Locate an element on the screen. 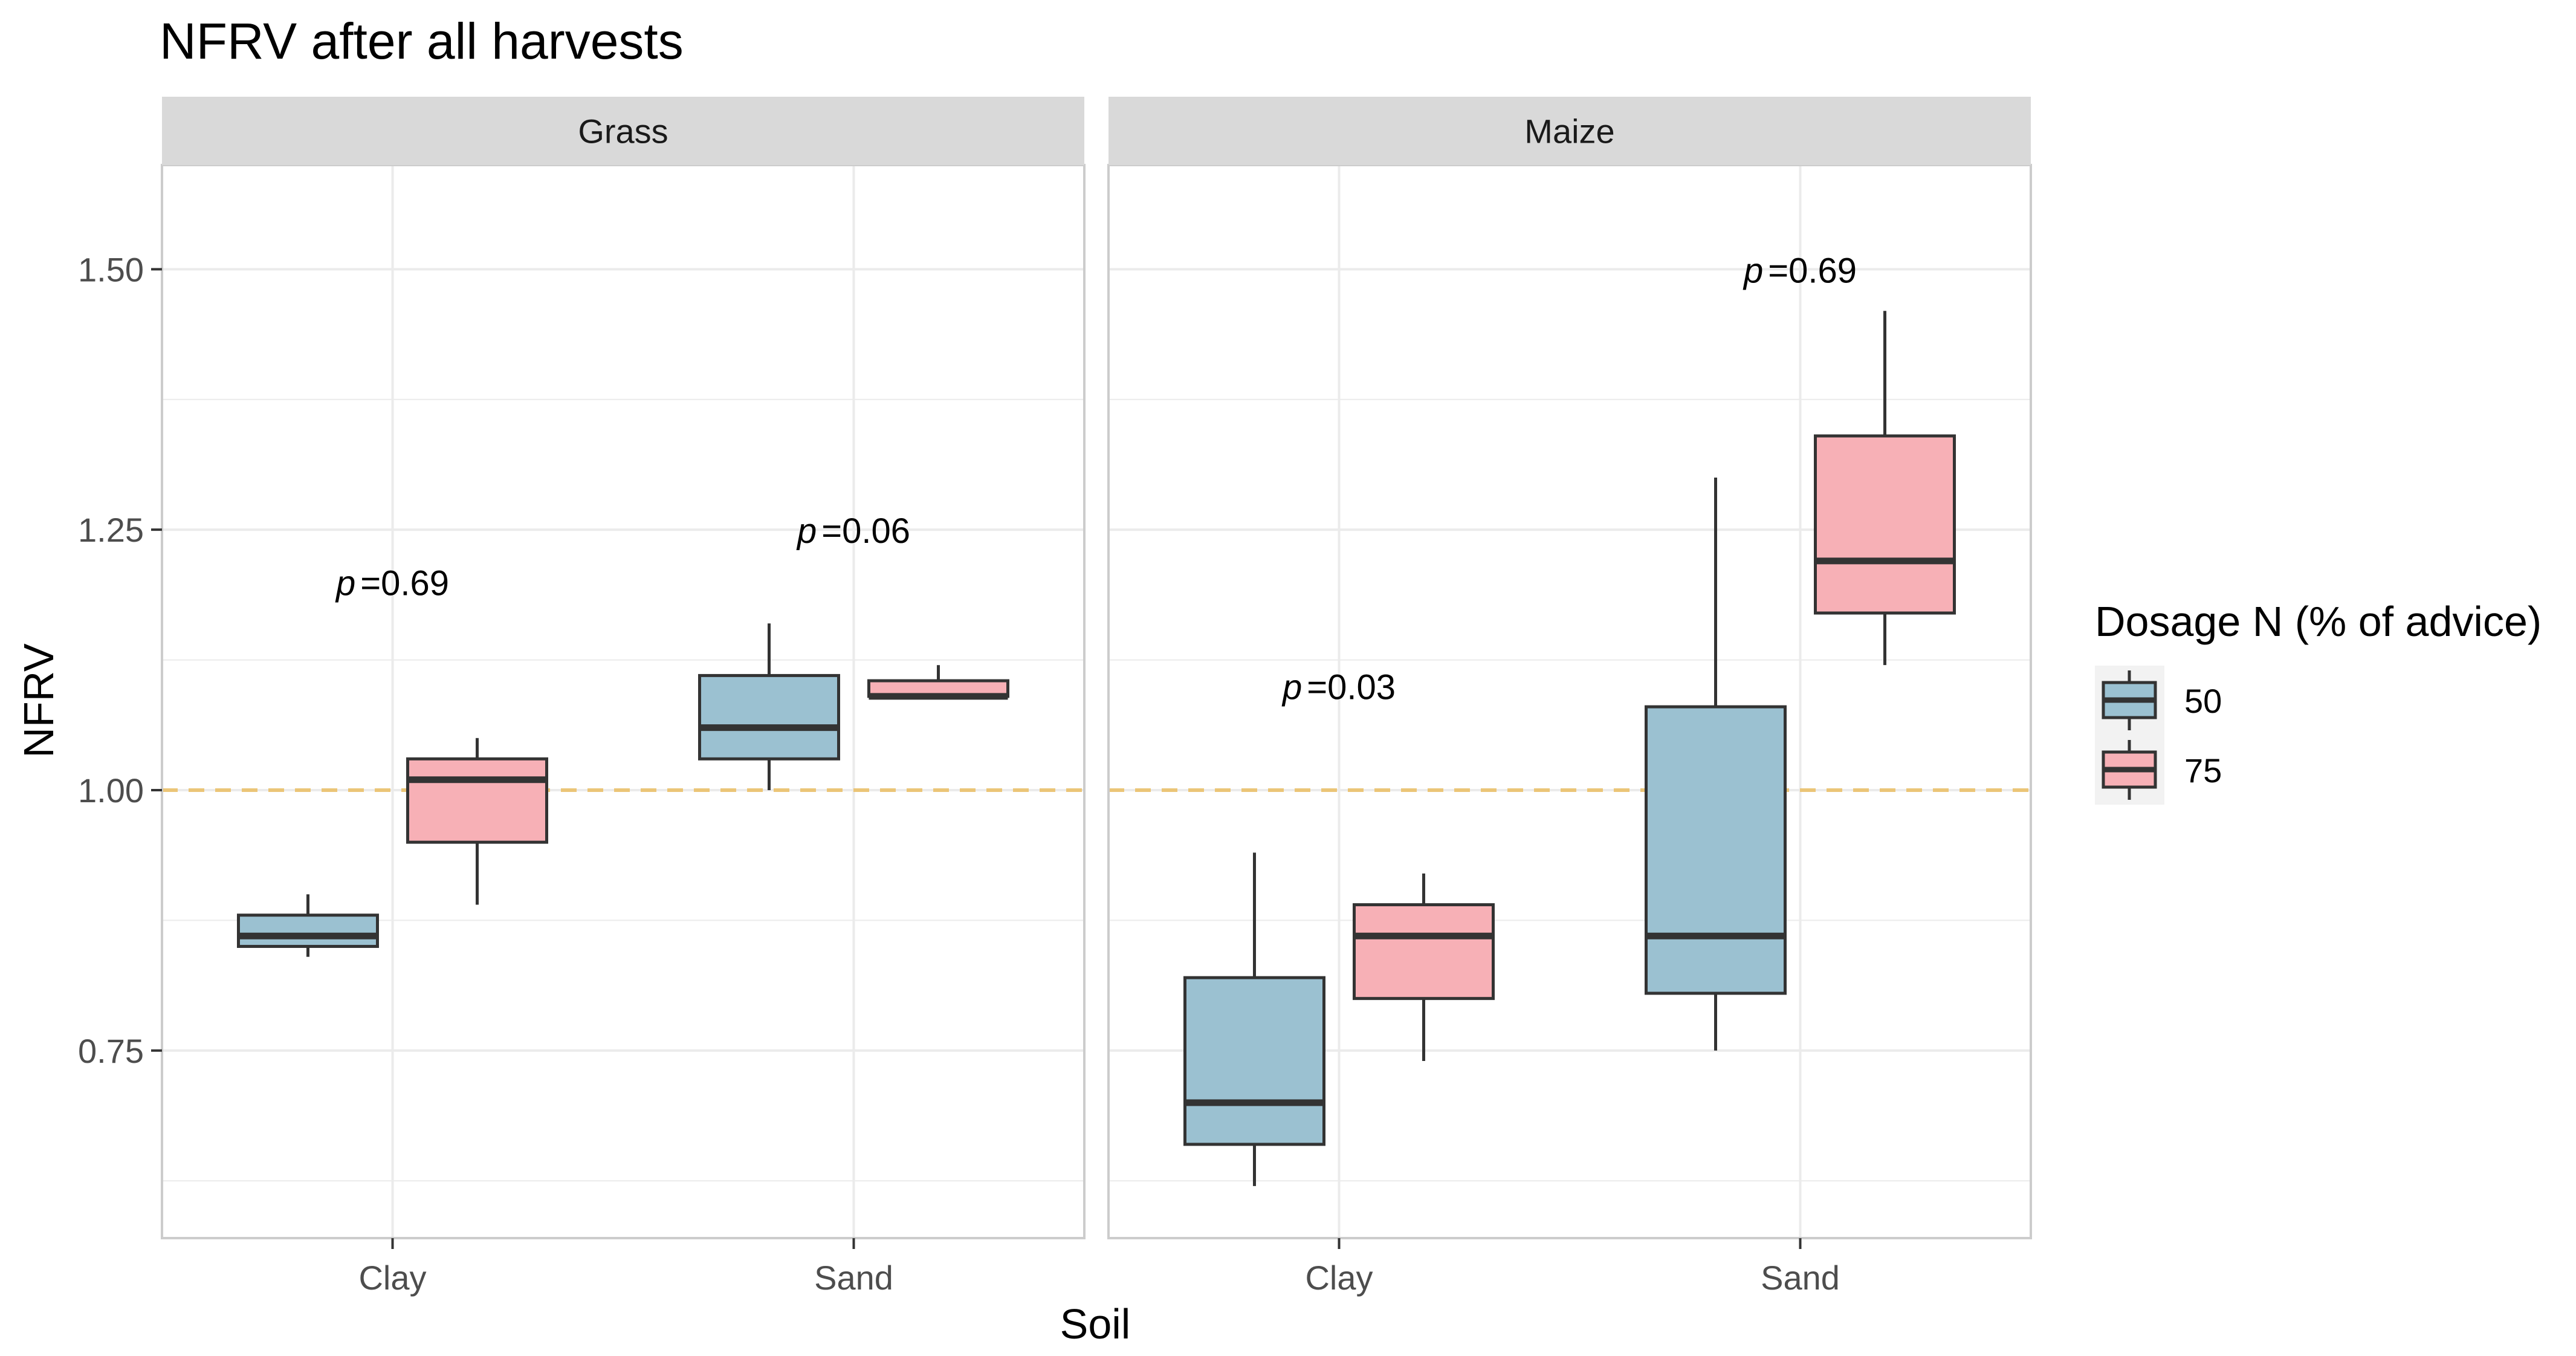 This screenshot has width=2576, height=1356. y-tick-label: 1.50 is located at coordinates (111, 269).